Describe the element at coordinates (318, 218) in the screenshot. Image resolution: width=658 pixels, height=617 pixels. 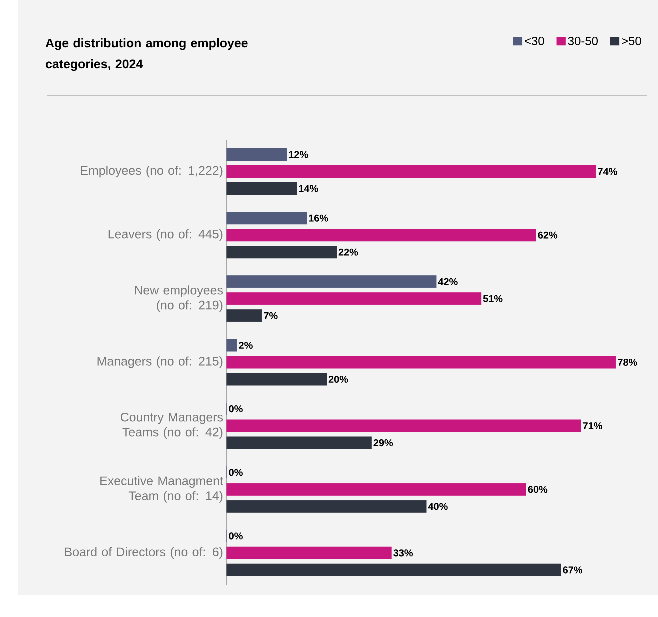
I see `data-label: 16%` at that location.